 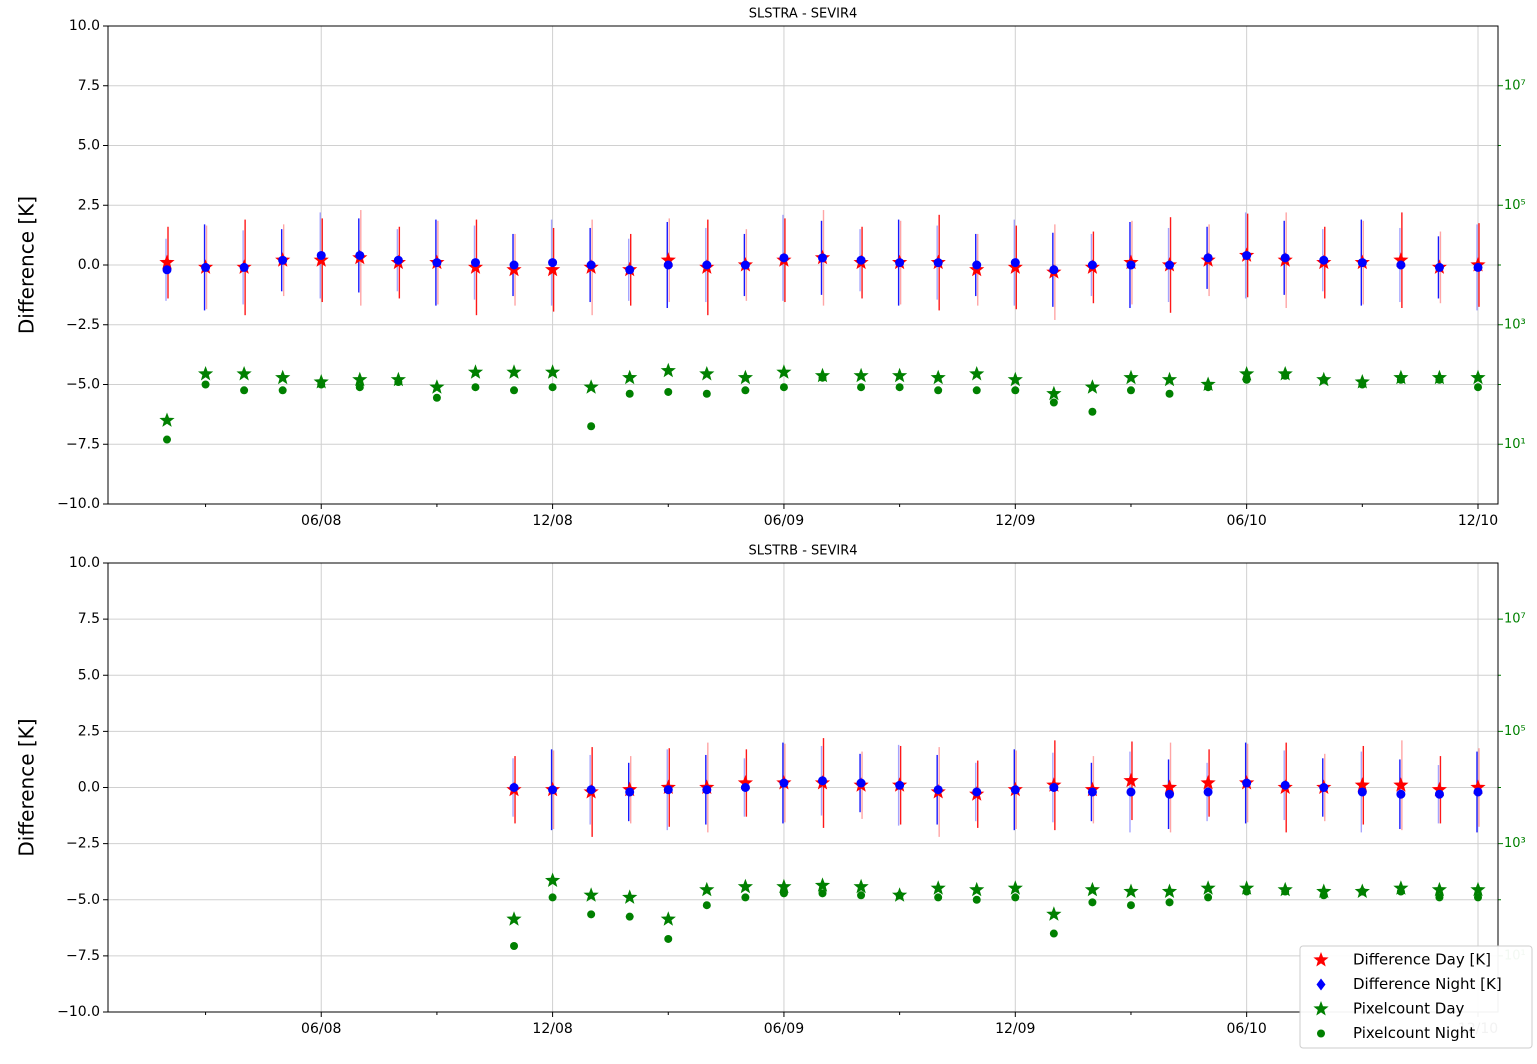 I want to click on y-tick-label: −2.5, so click(x=83, y=844).